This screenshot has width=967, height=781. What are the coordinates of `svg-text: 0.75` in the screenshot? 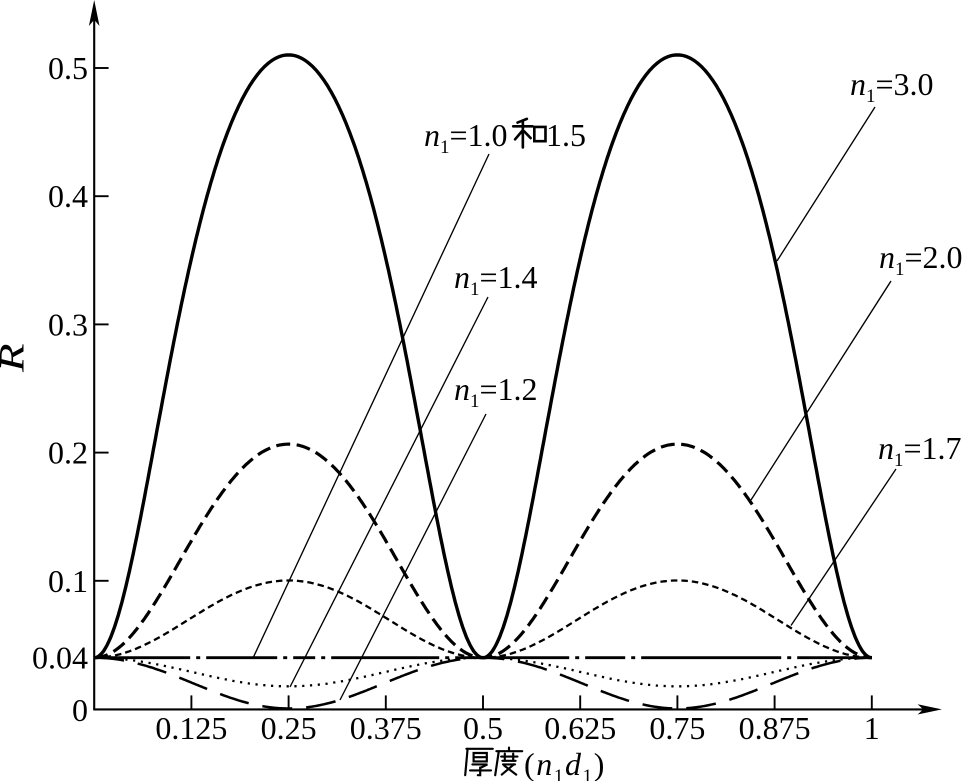 It's located at (677, 728).